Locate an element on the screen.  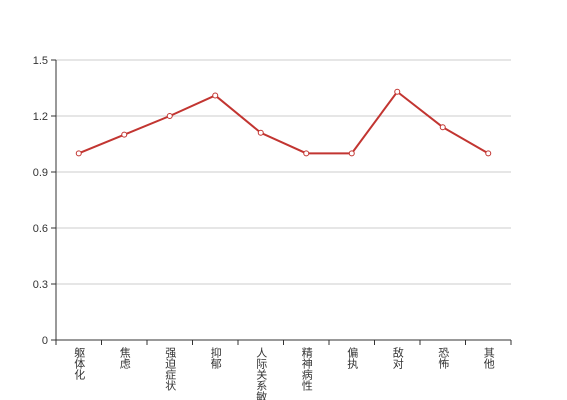
x-tick-label: 其他 is located at coordinates (488, 358).